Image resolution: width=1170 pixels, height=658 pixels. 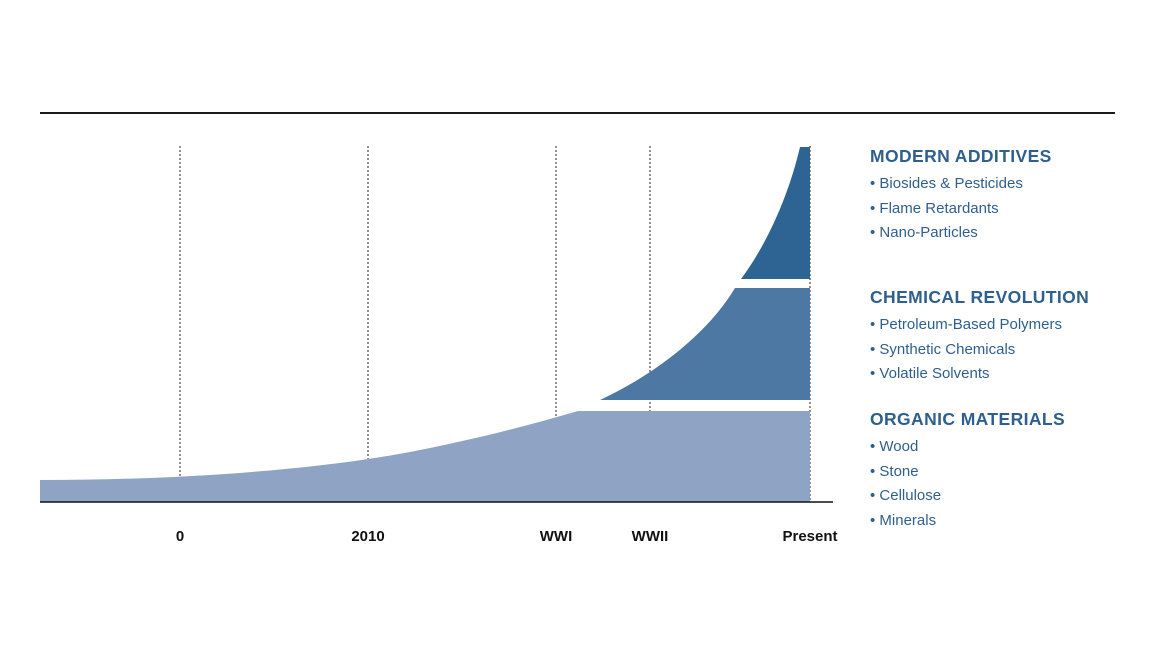 I want to click on x-tick-label: WWII, so click(x=650, y=536).